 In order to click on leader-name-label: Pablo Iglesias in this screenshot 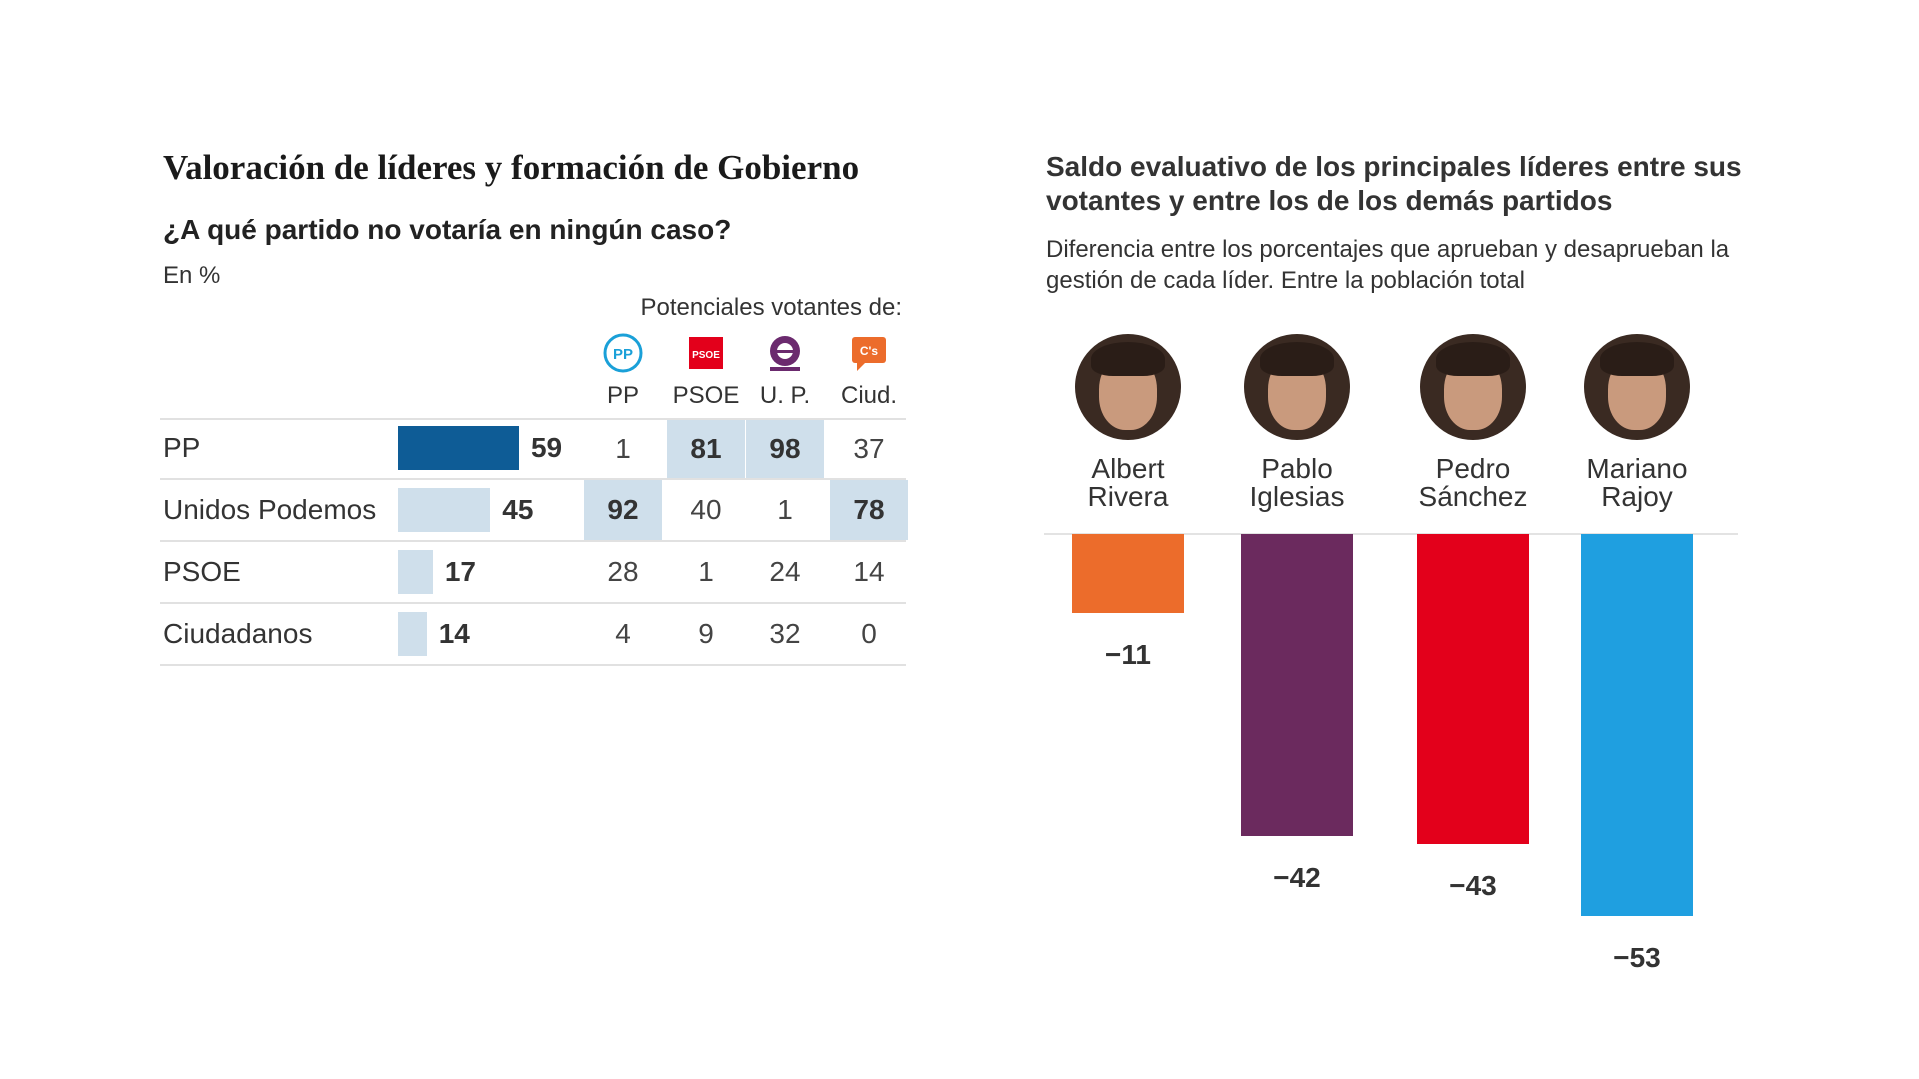, I will do `click(1297, 483)`.